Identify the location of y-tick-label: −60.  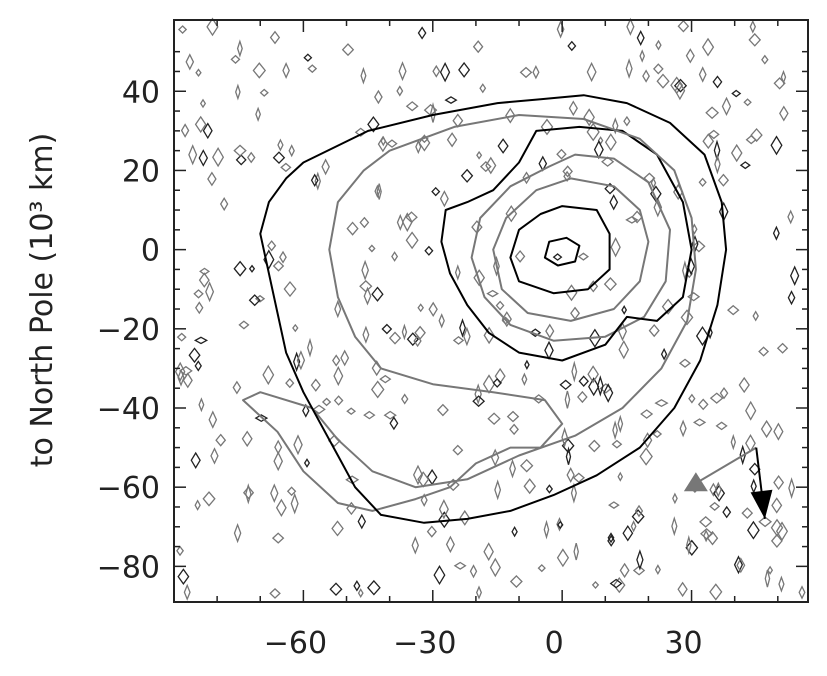
(128, 488).